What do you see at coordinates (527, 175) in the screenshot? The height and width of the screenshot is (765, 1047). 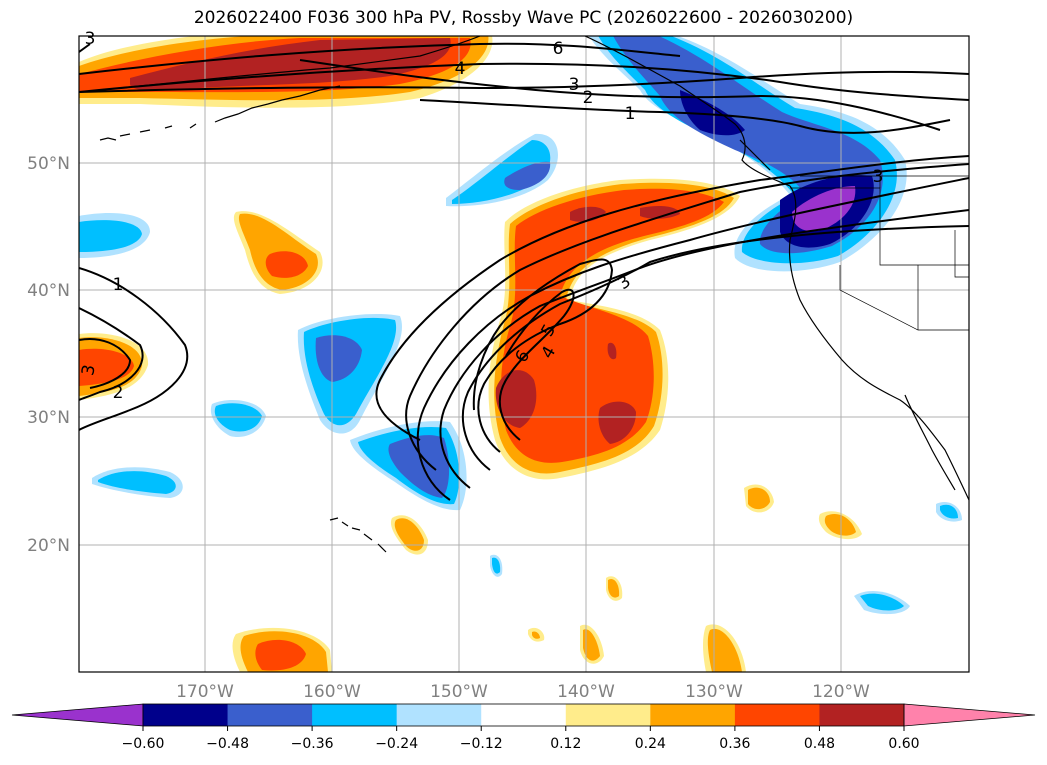 I see `anomaly-negative-midnorth-blue` at bounding box center [527, 175].